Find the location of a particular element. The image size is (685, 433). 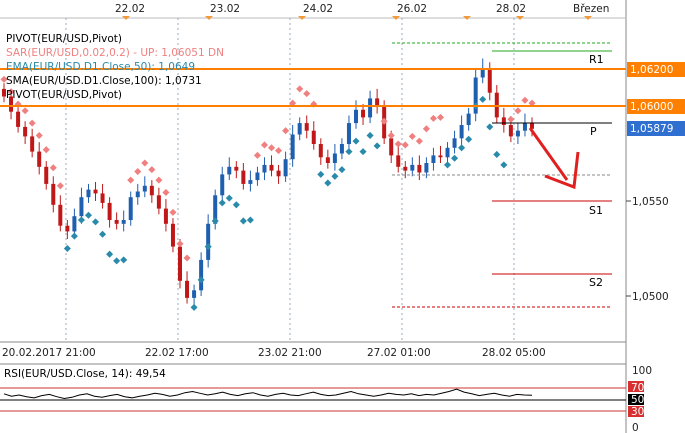

forecast-arrow is located at coordinates (554, 158).